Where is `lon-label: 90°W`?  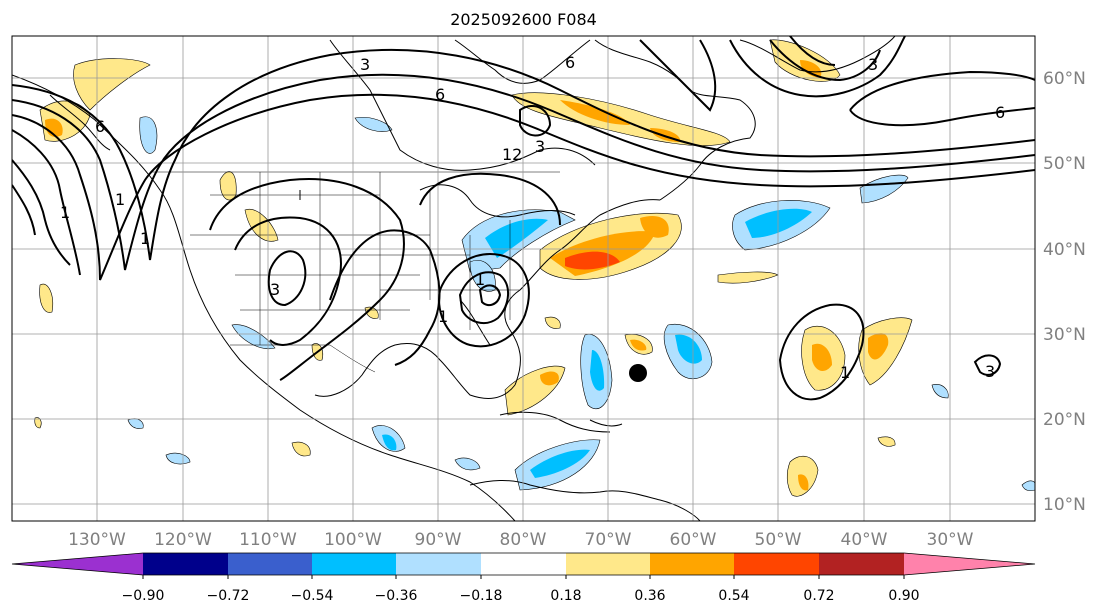 lon-label: 90°W is located at coordinates (438, 540).